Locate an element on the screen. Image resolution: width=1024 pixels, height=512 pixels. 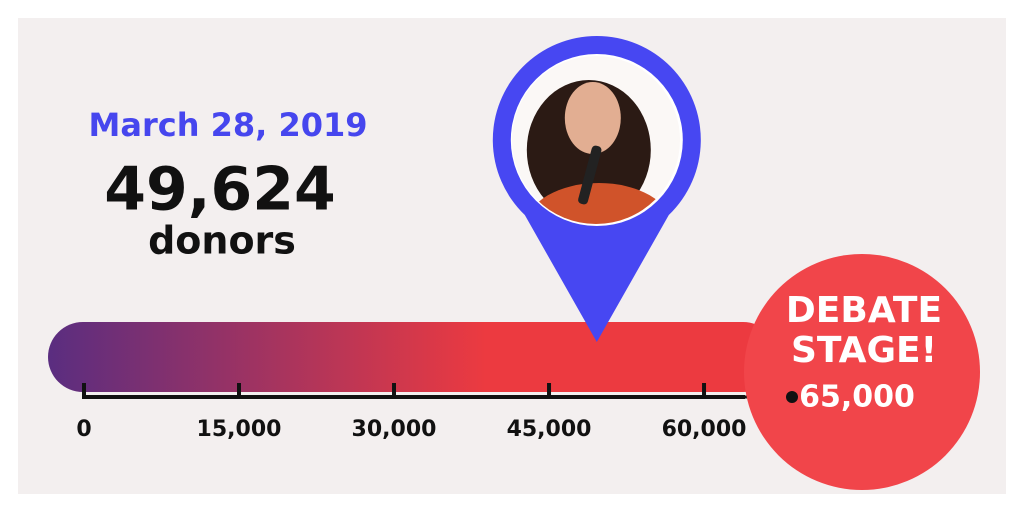
unit-label: donors is located at coordinates (222, 241).